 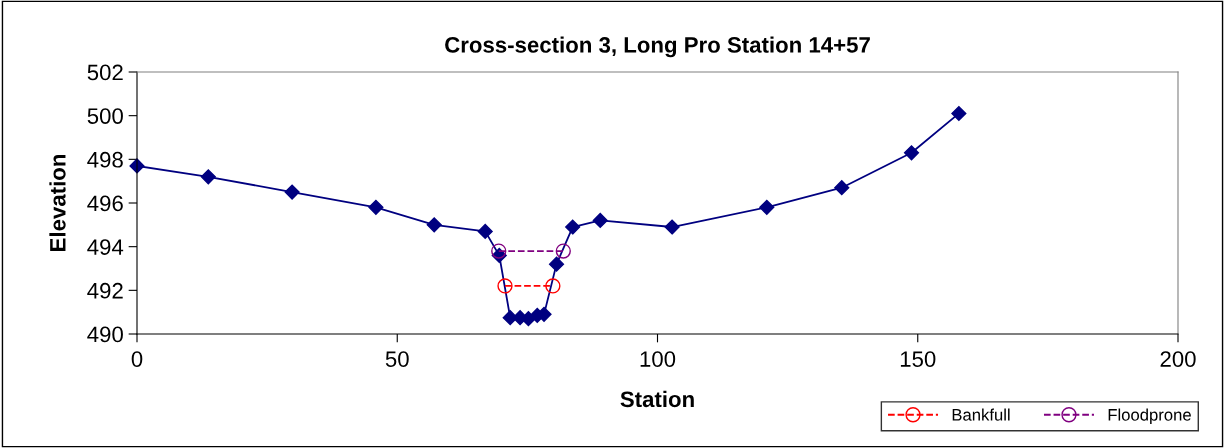 What do you see at coordinates (105, 334) in the screenshot?
I see `y-tick-label: 490` at bounding box center [105, 334].